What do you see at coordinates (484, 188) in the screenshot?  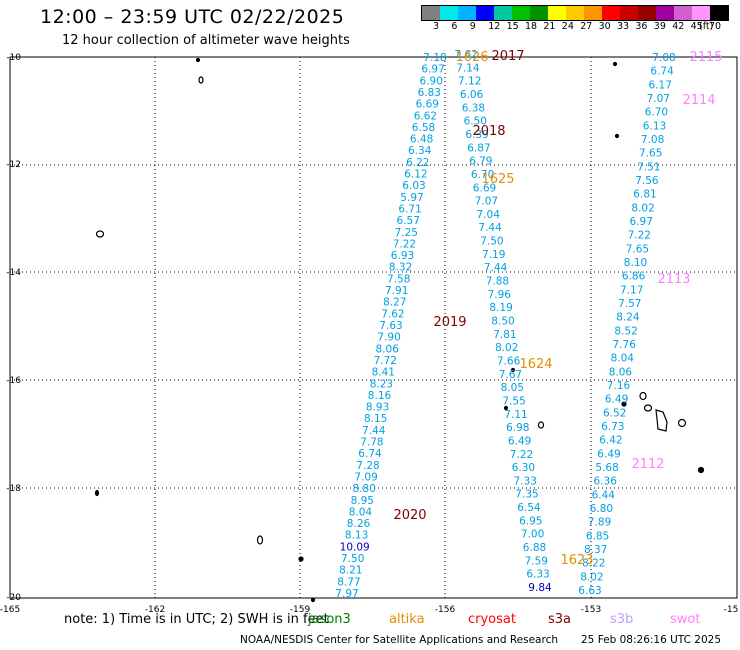 I see `wave-height-label: 6.69` at bounding box center [484, 188].